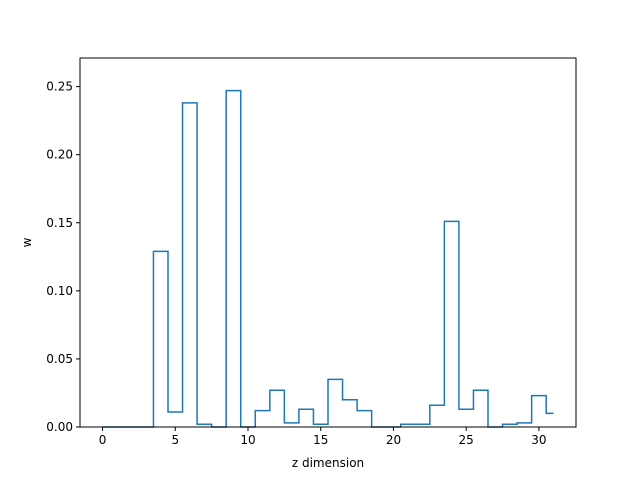 The height and width of the screenshot is (480, 640). Describe the element at coordinates (59, 427) in the screenshot. I see `y-tick-label: 0.00` at that location.